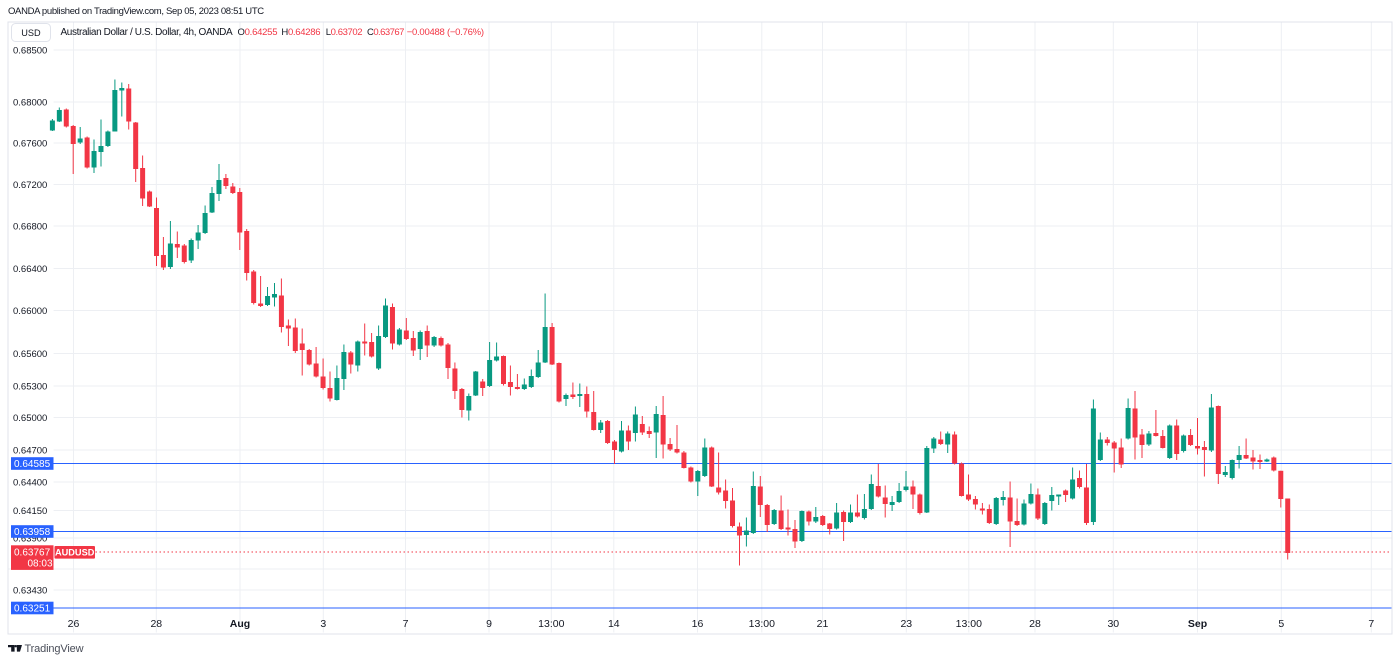  What do you see at coordinates (74, 624) in the screenshot?
I see `svg-text: 26` at bounding box center [74, 624].